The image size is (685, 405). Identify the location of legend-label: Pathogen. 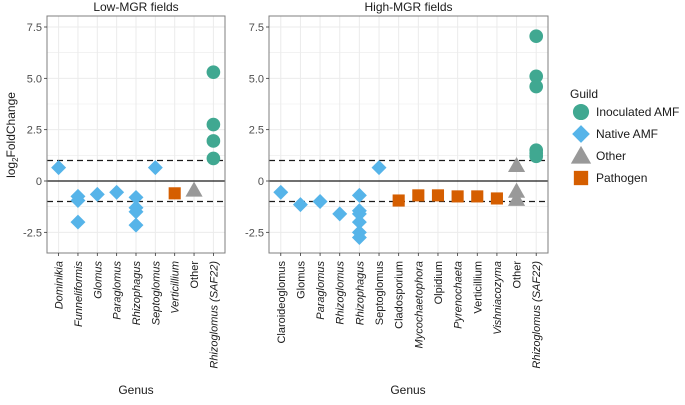
(621, 178).